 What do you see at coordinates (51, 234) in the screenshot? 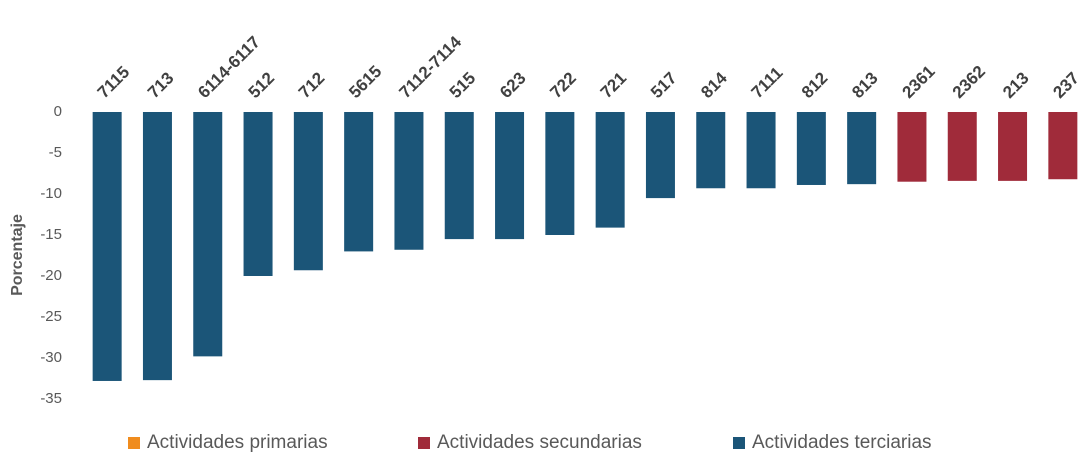
I see `y-tick-label: -15` at bounding box center [51, 234].